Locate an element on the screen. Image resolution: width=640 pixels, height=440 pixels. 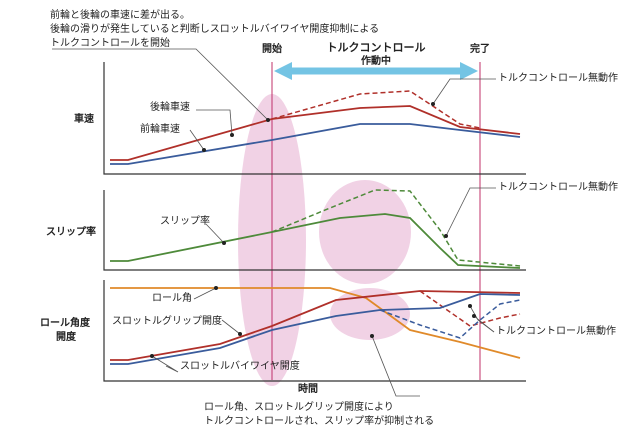
roll-panel-title-line-2: 開度 is located at coordinates (66, 337).